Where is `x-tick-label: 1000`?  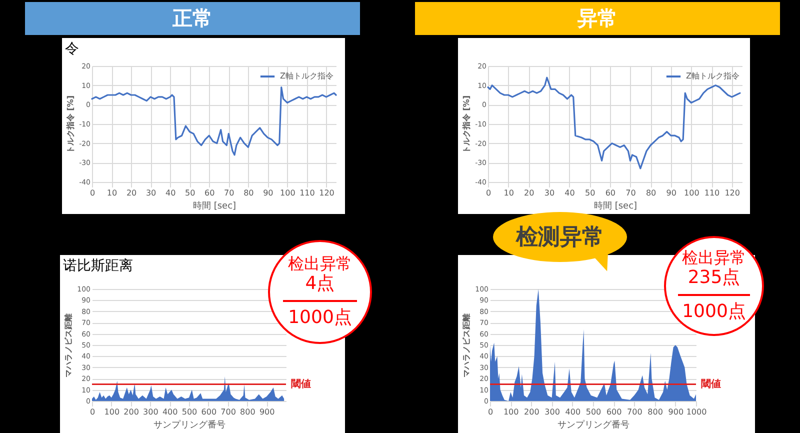 x-tick-label: 1000 is located at coordinates (696, 412).